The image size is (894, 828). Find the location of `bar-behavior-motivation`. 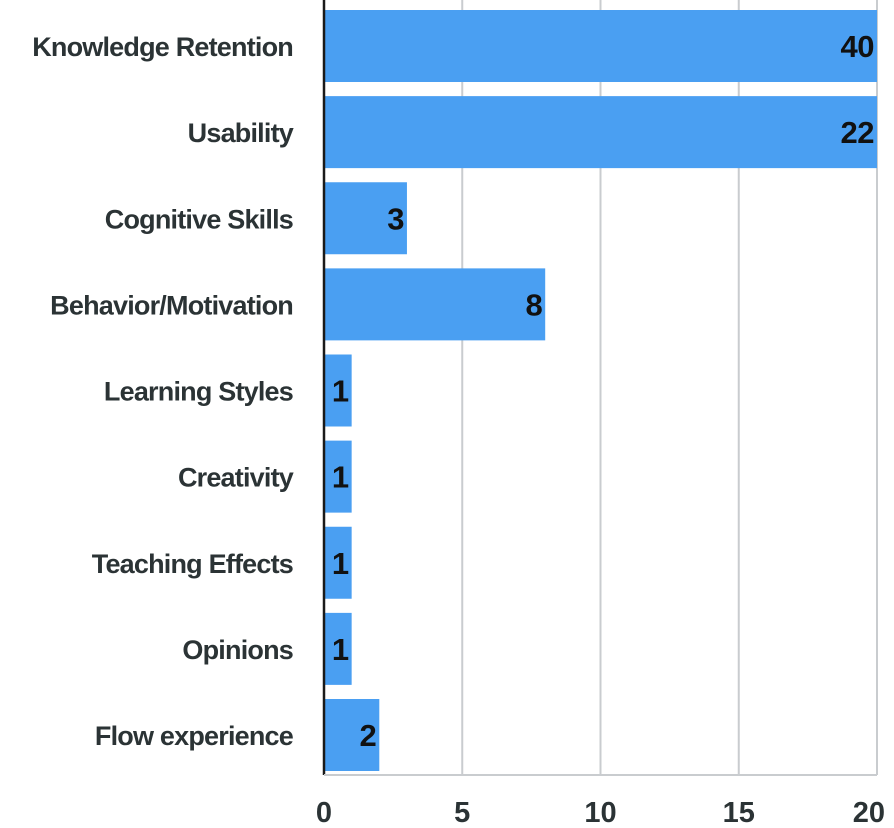

bar-behavior-motivation is located at coordinates (435, 304).